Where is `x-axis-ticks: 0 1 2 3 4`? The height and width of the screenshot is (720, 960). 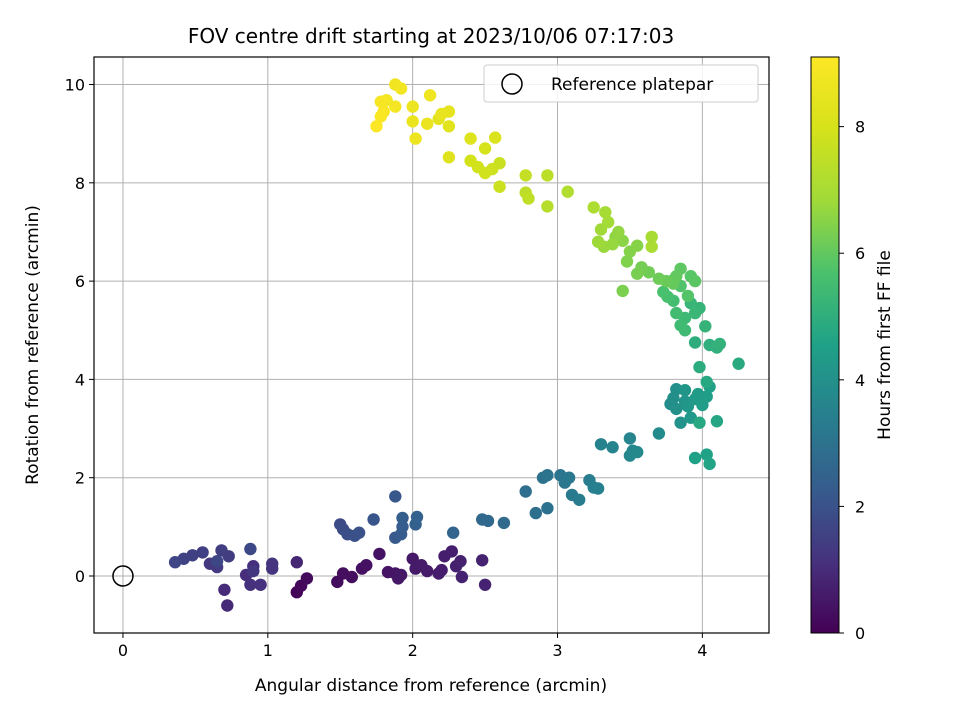
x-axis-ticks: 0 1 2 3 4 is located at coordinates (412, 646).